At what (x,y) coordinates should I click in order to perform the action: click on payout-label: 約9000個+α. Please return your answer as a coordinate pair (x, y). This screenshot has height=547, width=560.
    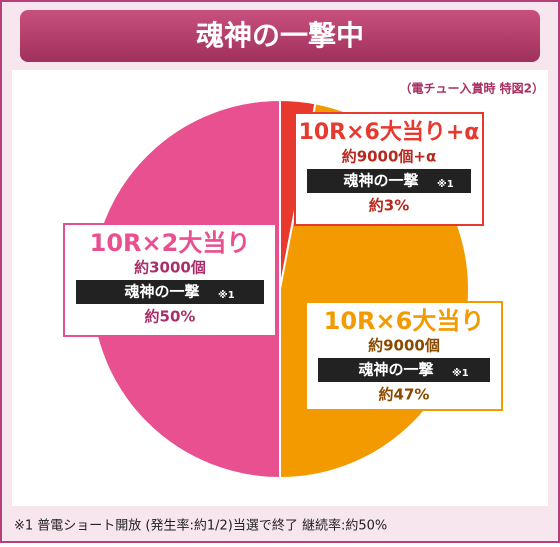
    Looking at the image, I should click on (389, 157).